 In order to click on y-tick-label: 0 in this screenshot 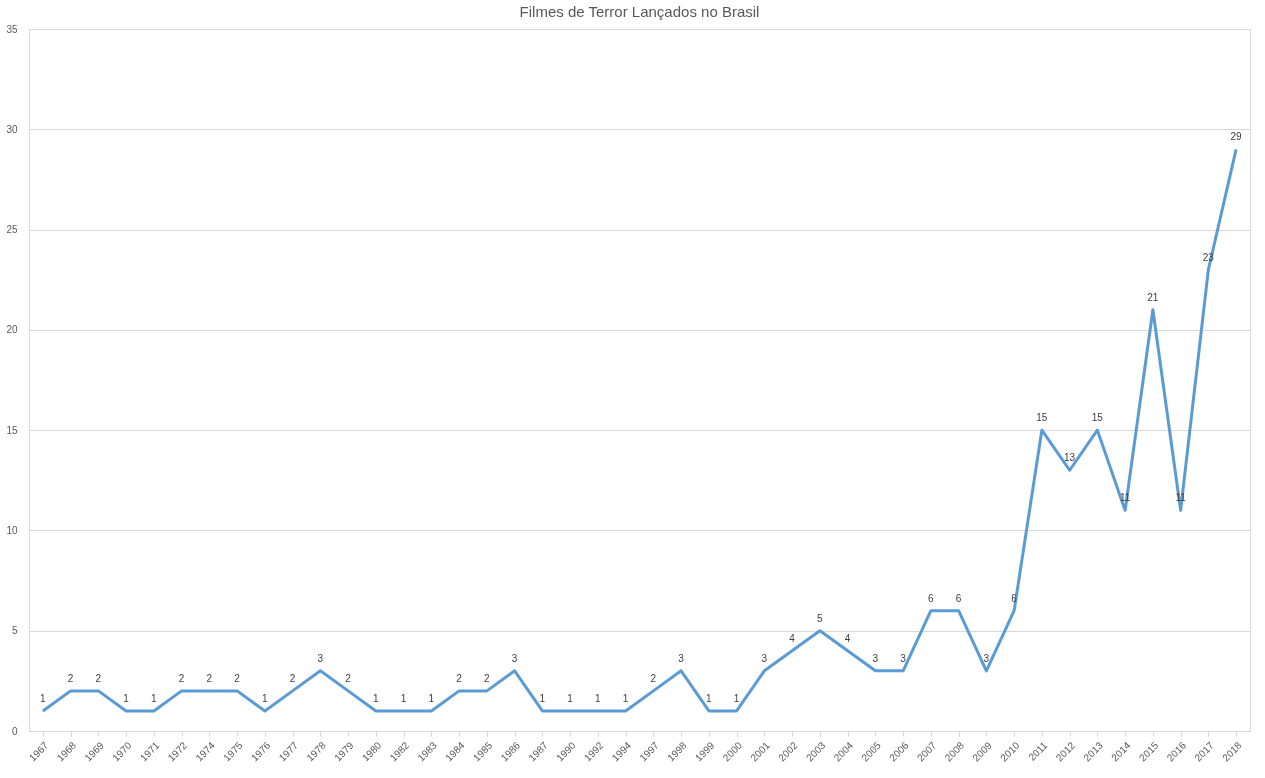, I will do `click(14, 731)`.